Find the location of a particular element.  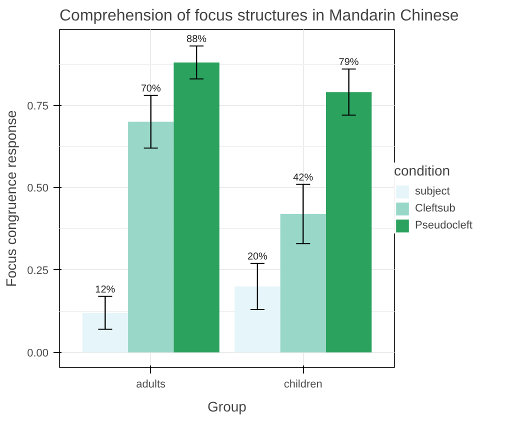

y-tick-label: 0.00 is located at coordinates (38, 353).